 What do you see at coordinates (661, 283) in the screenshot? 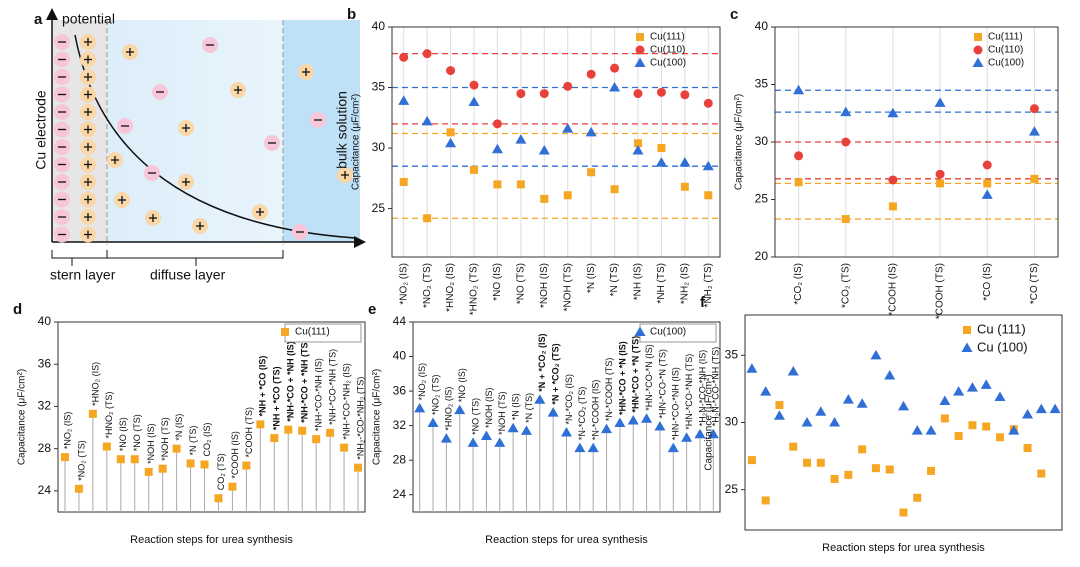
I see `x-tick-label: *NH (TS)` at bounding box center [661, 283].